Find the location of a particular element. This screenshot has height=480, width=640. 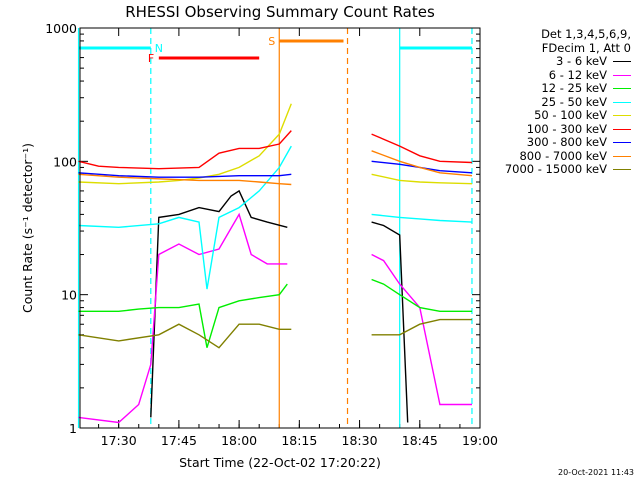

series-line-8-after-gap is located at coordinates (421, 327).